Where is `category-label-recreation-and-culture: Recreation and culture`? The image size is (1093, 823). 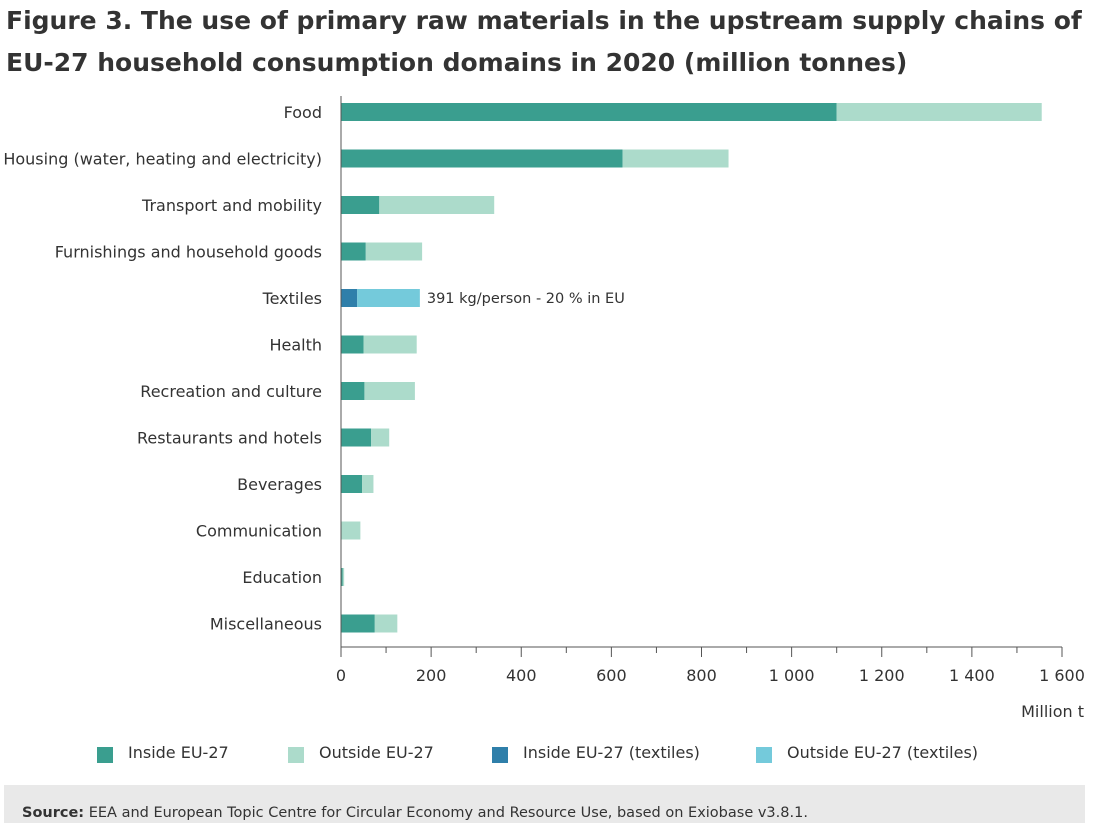 category-label-recreation-and-culture: Recreation and culture is located at coordinates (231, 391).